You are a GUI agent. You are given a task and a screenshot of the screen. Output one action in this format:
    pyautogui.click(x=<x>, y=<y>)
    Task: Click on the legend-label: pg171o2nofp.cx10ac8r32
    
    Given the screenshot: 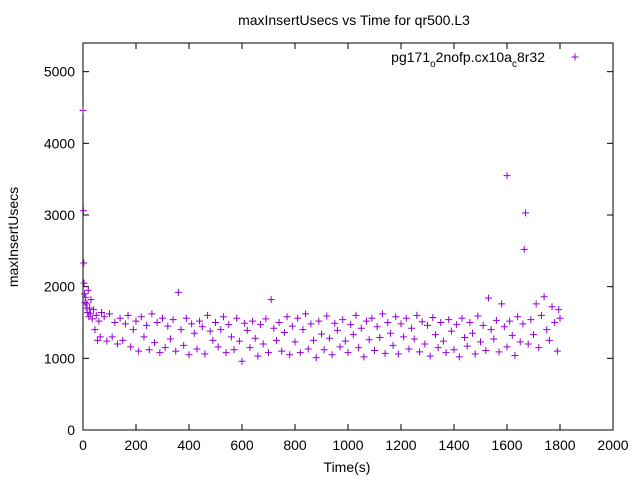 What is the action you would take?
    pyautogui.click(x=468, y=59)
    